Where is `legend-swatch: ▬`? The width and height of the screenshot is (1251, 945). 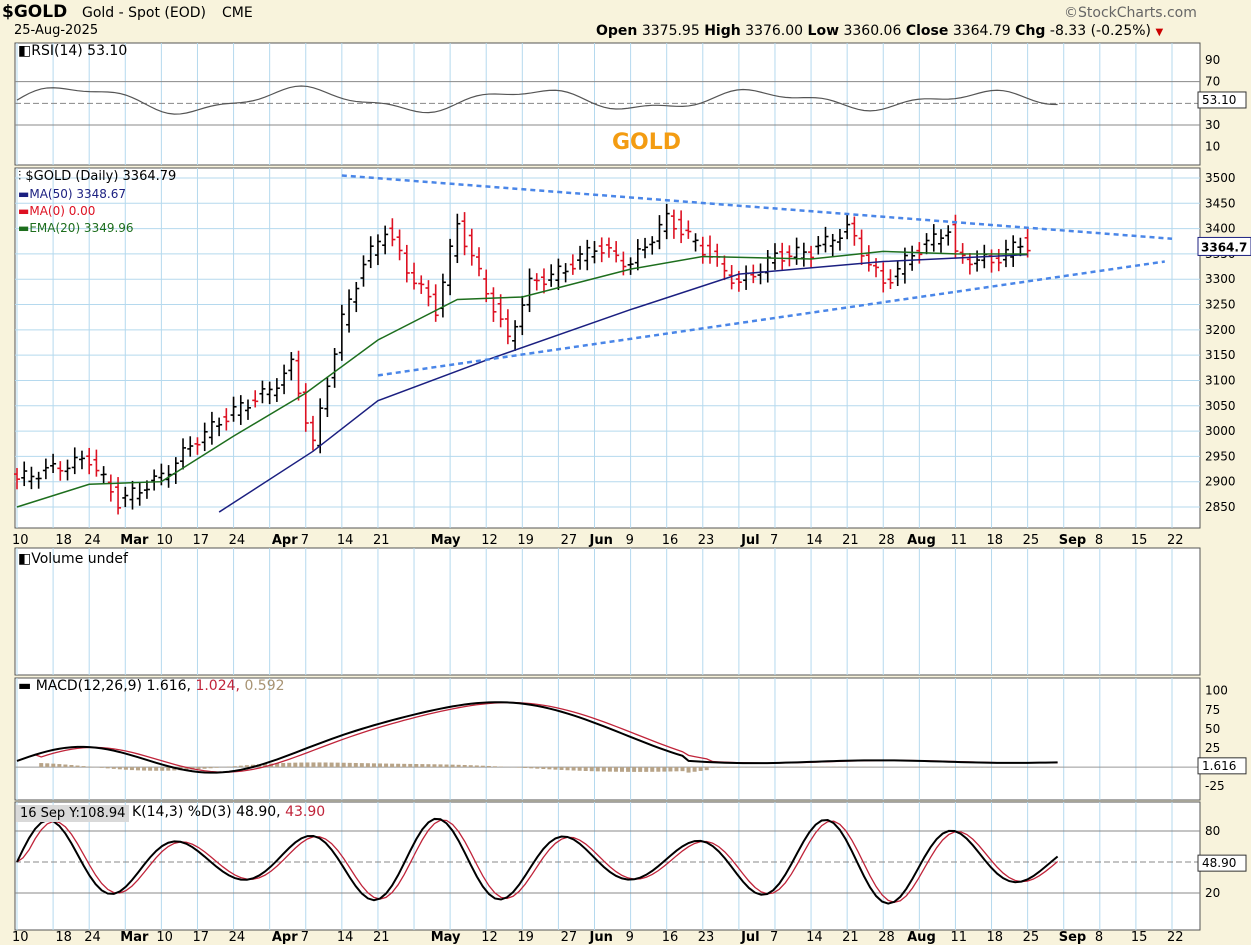 legend-swatch: ▬ is located at coordinates (24, 194).